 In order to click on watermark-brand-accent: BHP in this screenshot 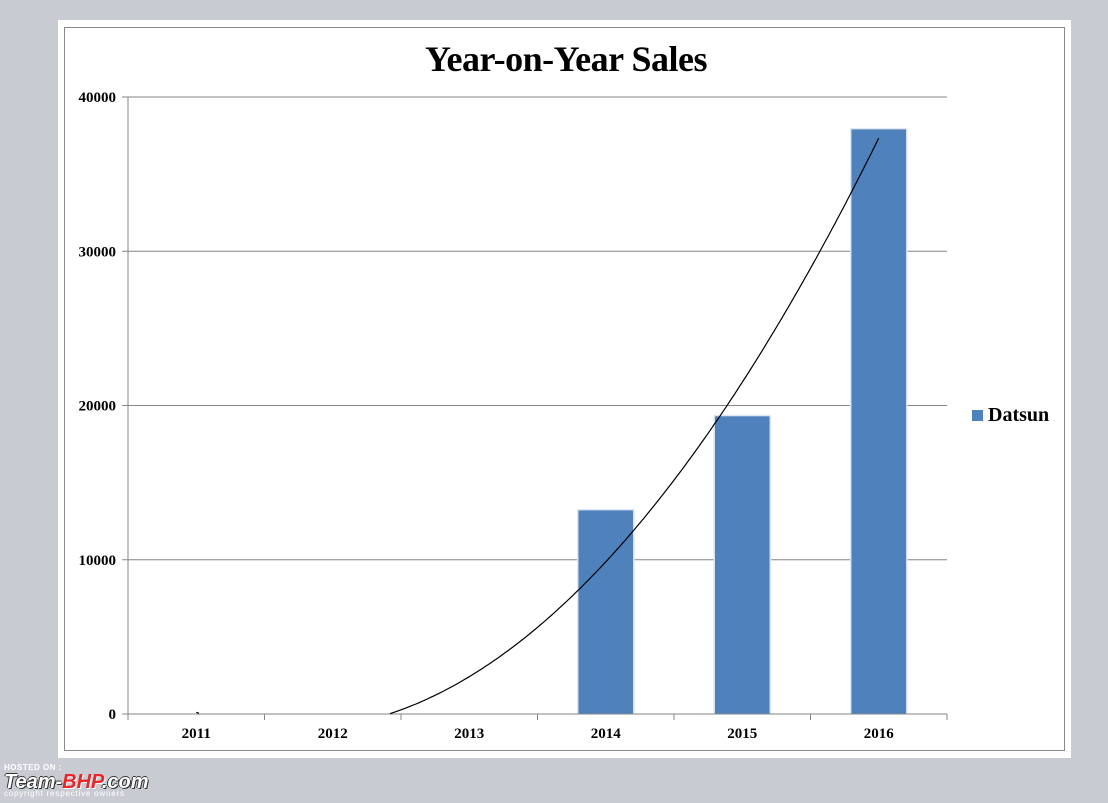, I will do `click(82, 782)`.